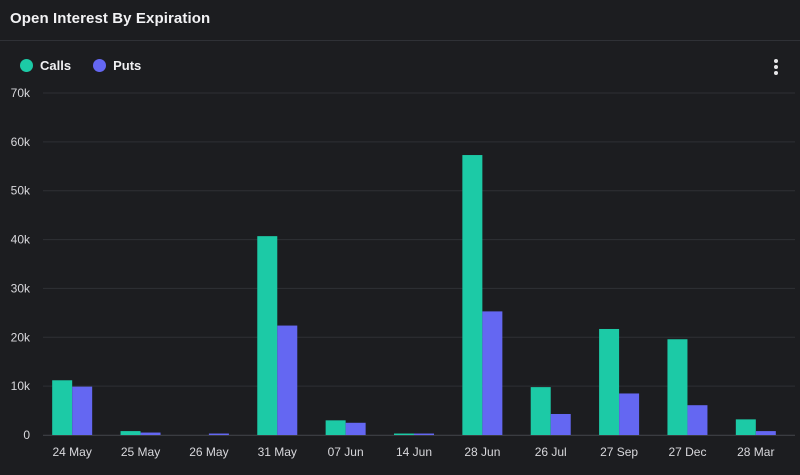 The image size is (800, 475). What do you see at coordinates (355, 428) in the screenshot?
I see `bar-puts-07-jun` at bounding box center [355, 428].